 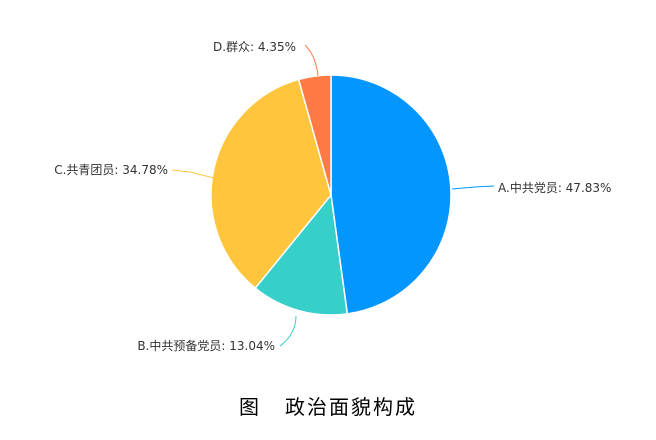 What do you see at coordinates (111, 170) in the screenshot?
I see `data-label-c: C.共青团员: 34.78%` at bounding box center [111, 170].